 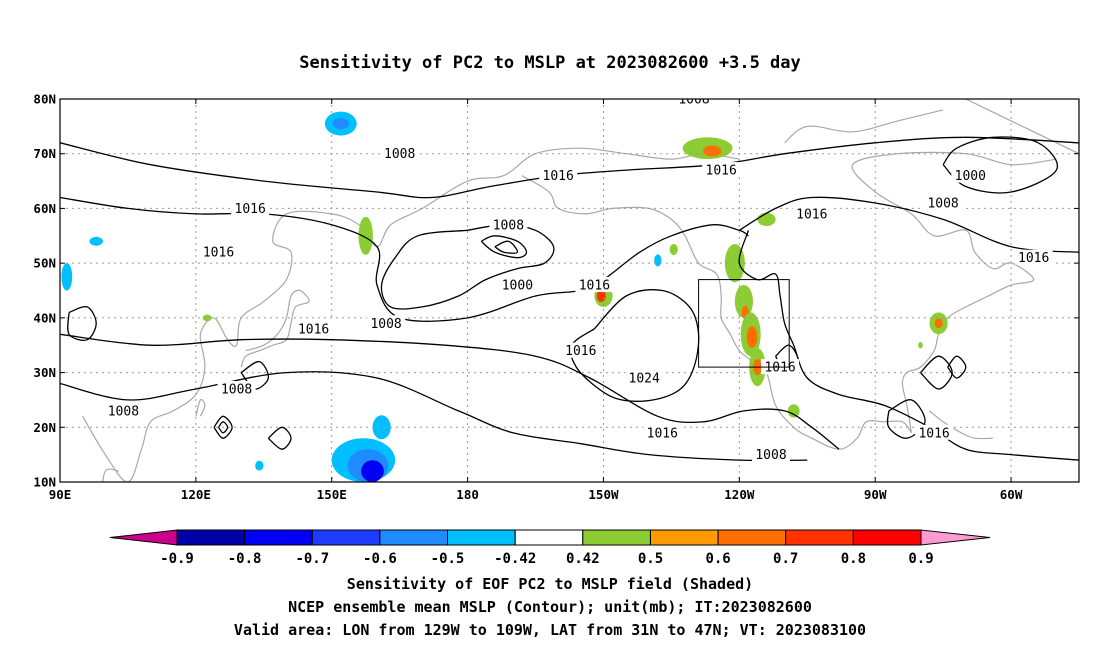 I want to click on contour-label: 1024, so click(x=644, y=379).